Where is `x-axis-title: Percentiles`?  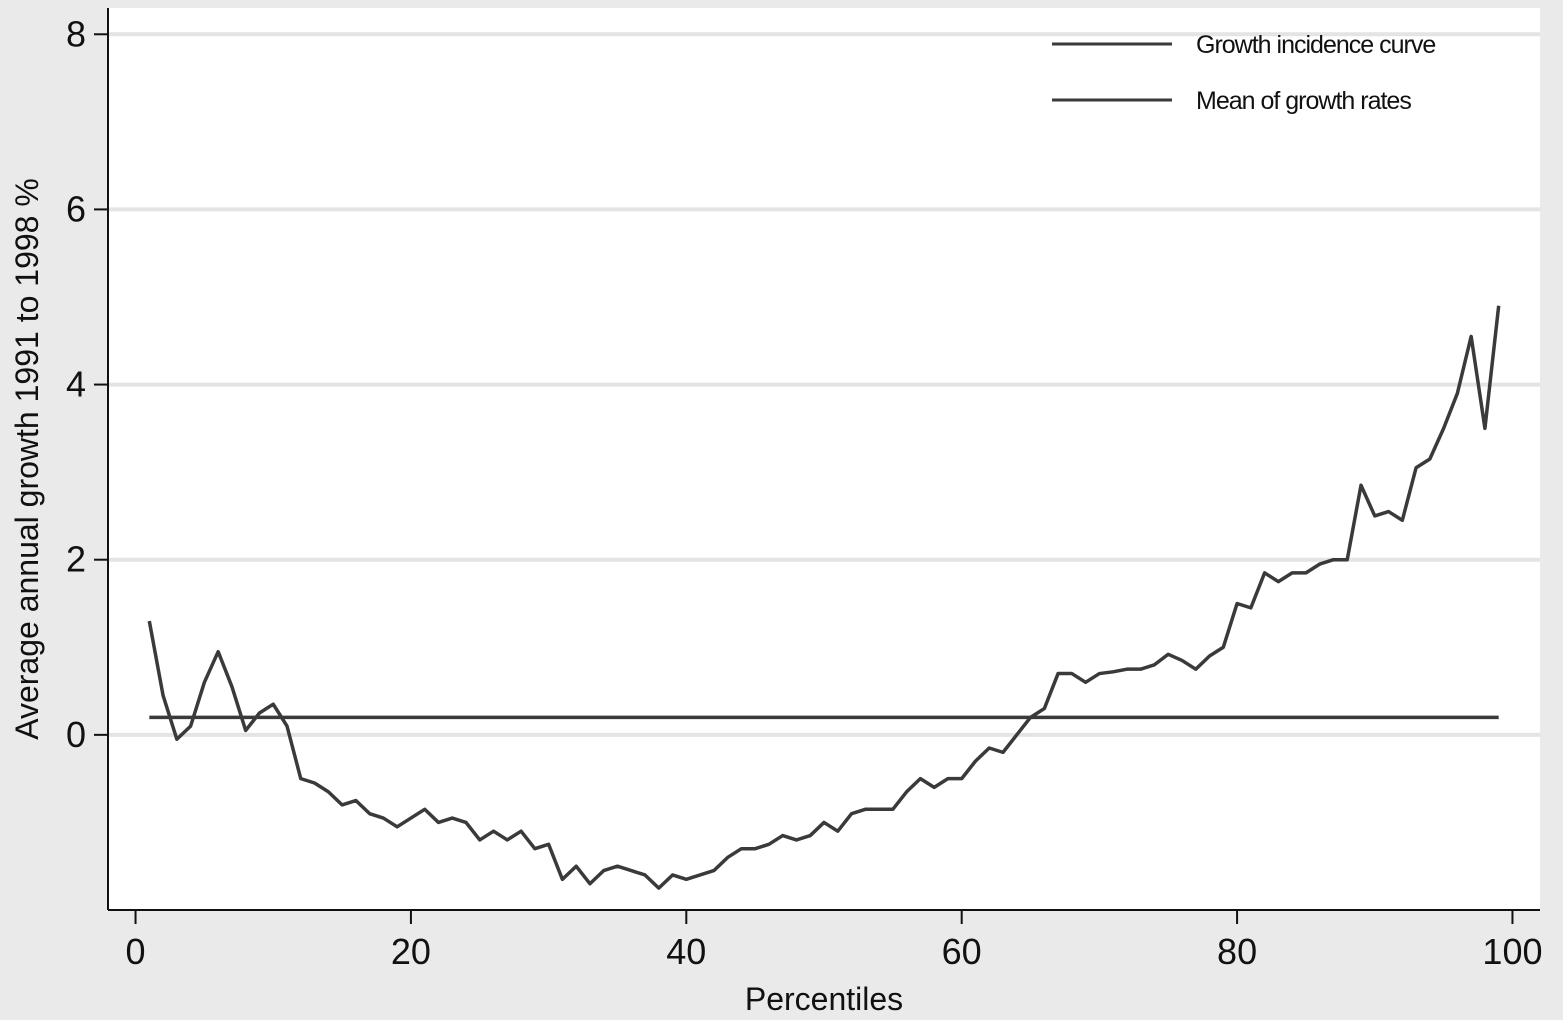
x-axis-title: Percentiles is located at coordinates (824, 999).